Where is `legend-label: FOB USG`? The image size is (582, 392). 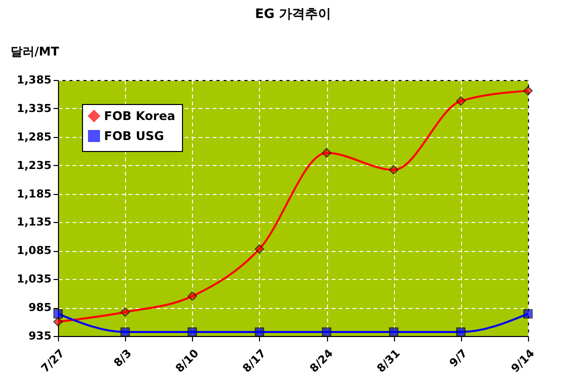 legend-label: FOB USG is located at coordinates (134, 136).